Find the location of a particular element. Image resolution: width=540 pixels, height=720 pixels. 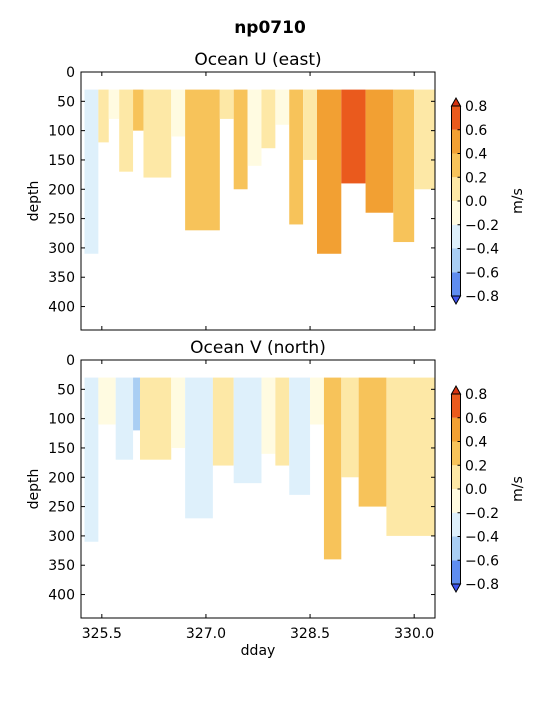

x-tick-label: 327.0 is located at coordinates (206, 634).